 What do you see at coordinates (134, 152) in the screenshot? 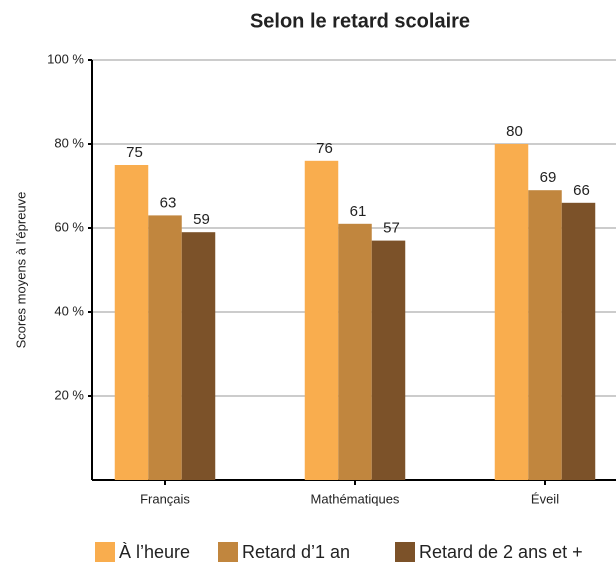
I see `value-label: 75` at bounding box center [134, 152].